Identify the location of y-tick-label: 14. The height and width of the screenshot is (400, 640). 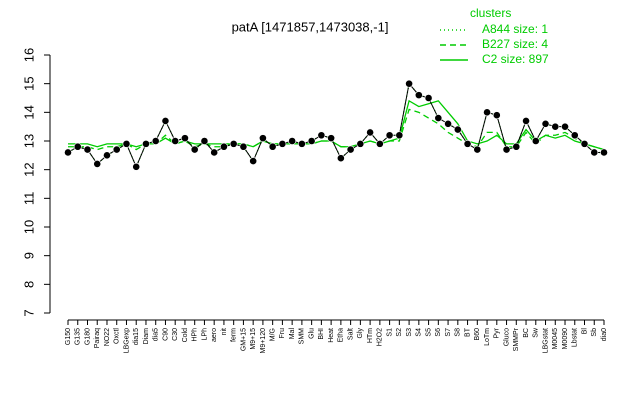
(28, 112).